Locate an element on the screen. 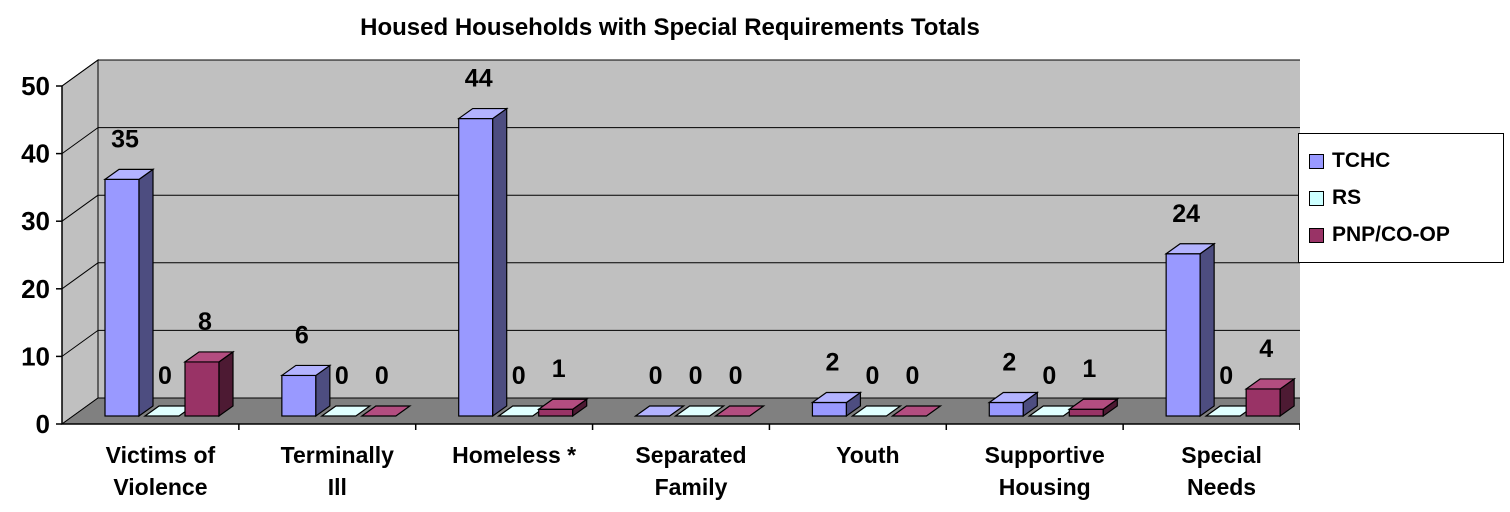 Image resolution: width=1510 pixels, height=512 pixels. y-tick-label: 50 is located at coordinates (35, 86).